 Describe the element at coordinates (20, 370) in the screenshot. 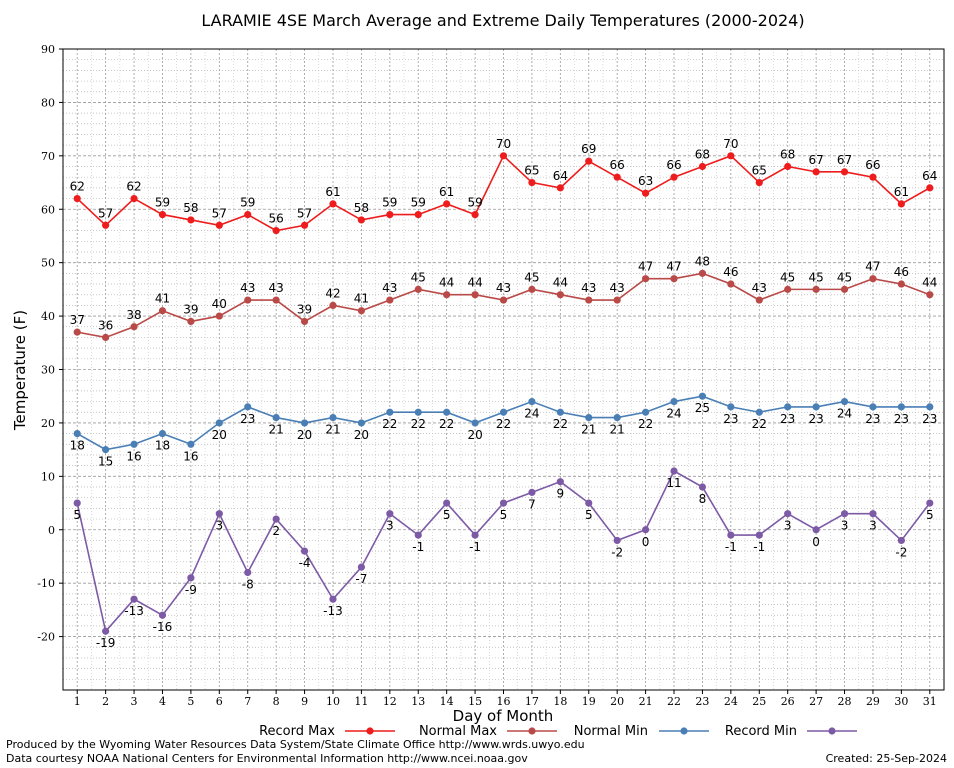

I see `y-axis-label: Temperature (F)` at that location.